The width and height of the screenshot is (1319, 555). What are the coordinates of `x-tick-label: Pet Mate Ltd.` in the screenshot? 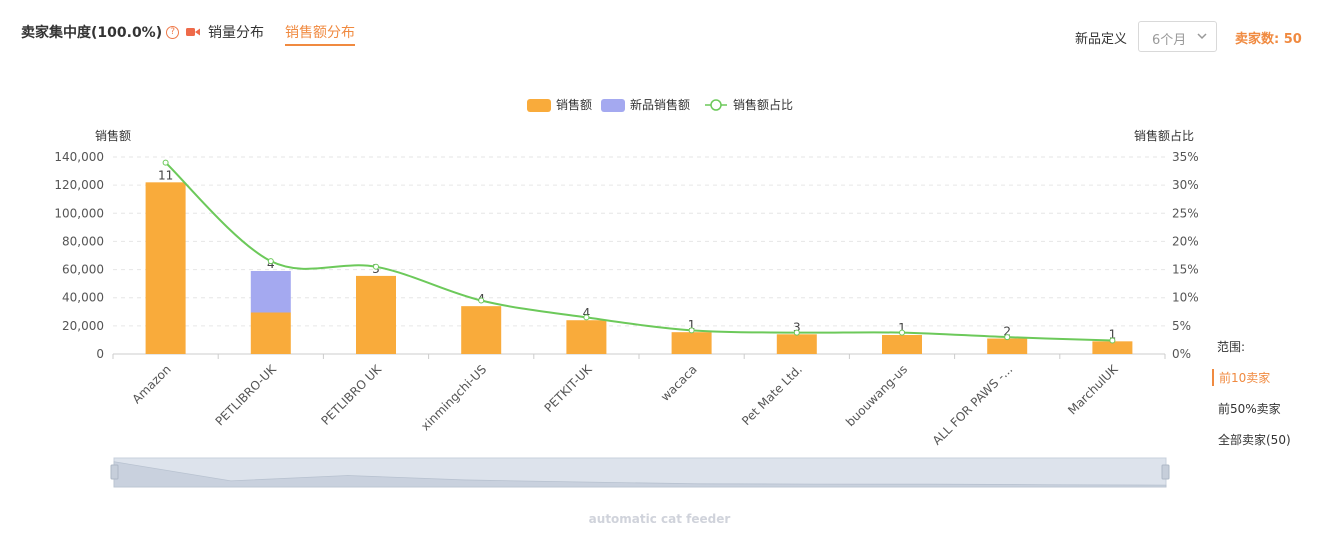 It's located at (772, 395).